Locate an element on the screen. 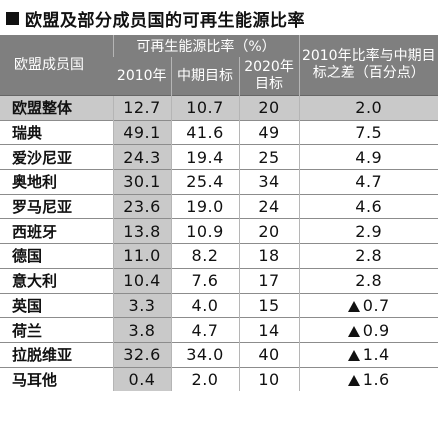 This screenshot has width=438, height=426. table-row: 德国 11.0 8.2 18 2.8 is located at coordinates (219, 256).